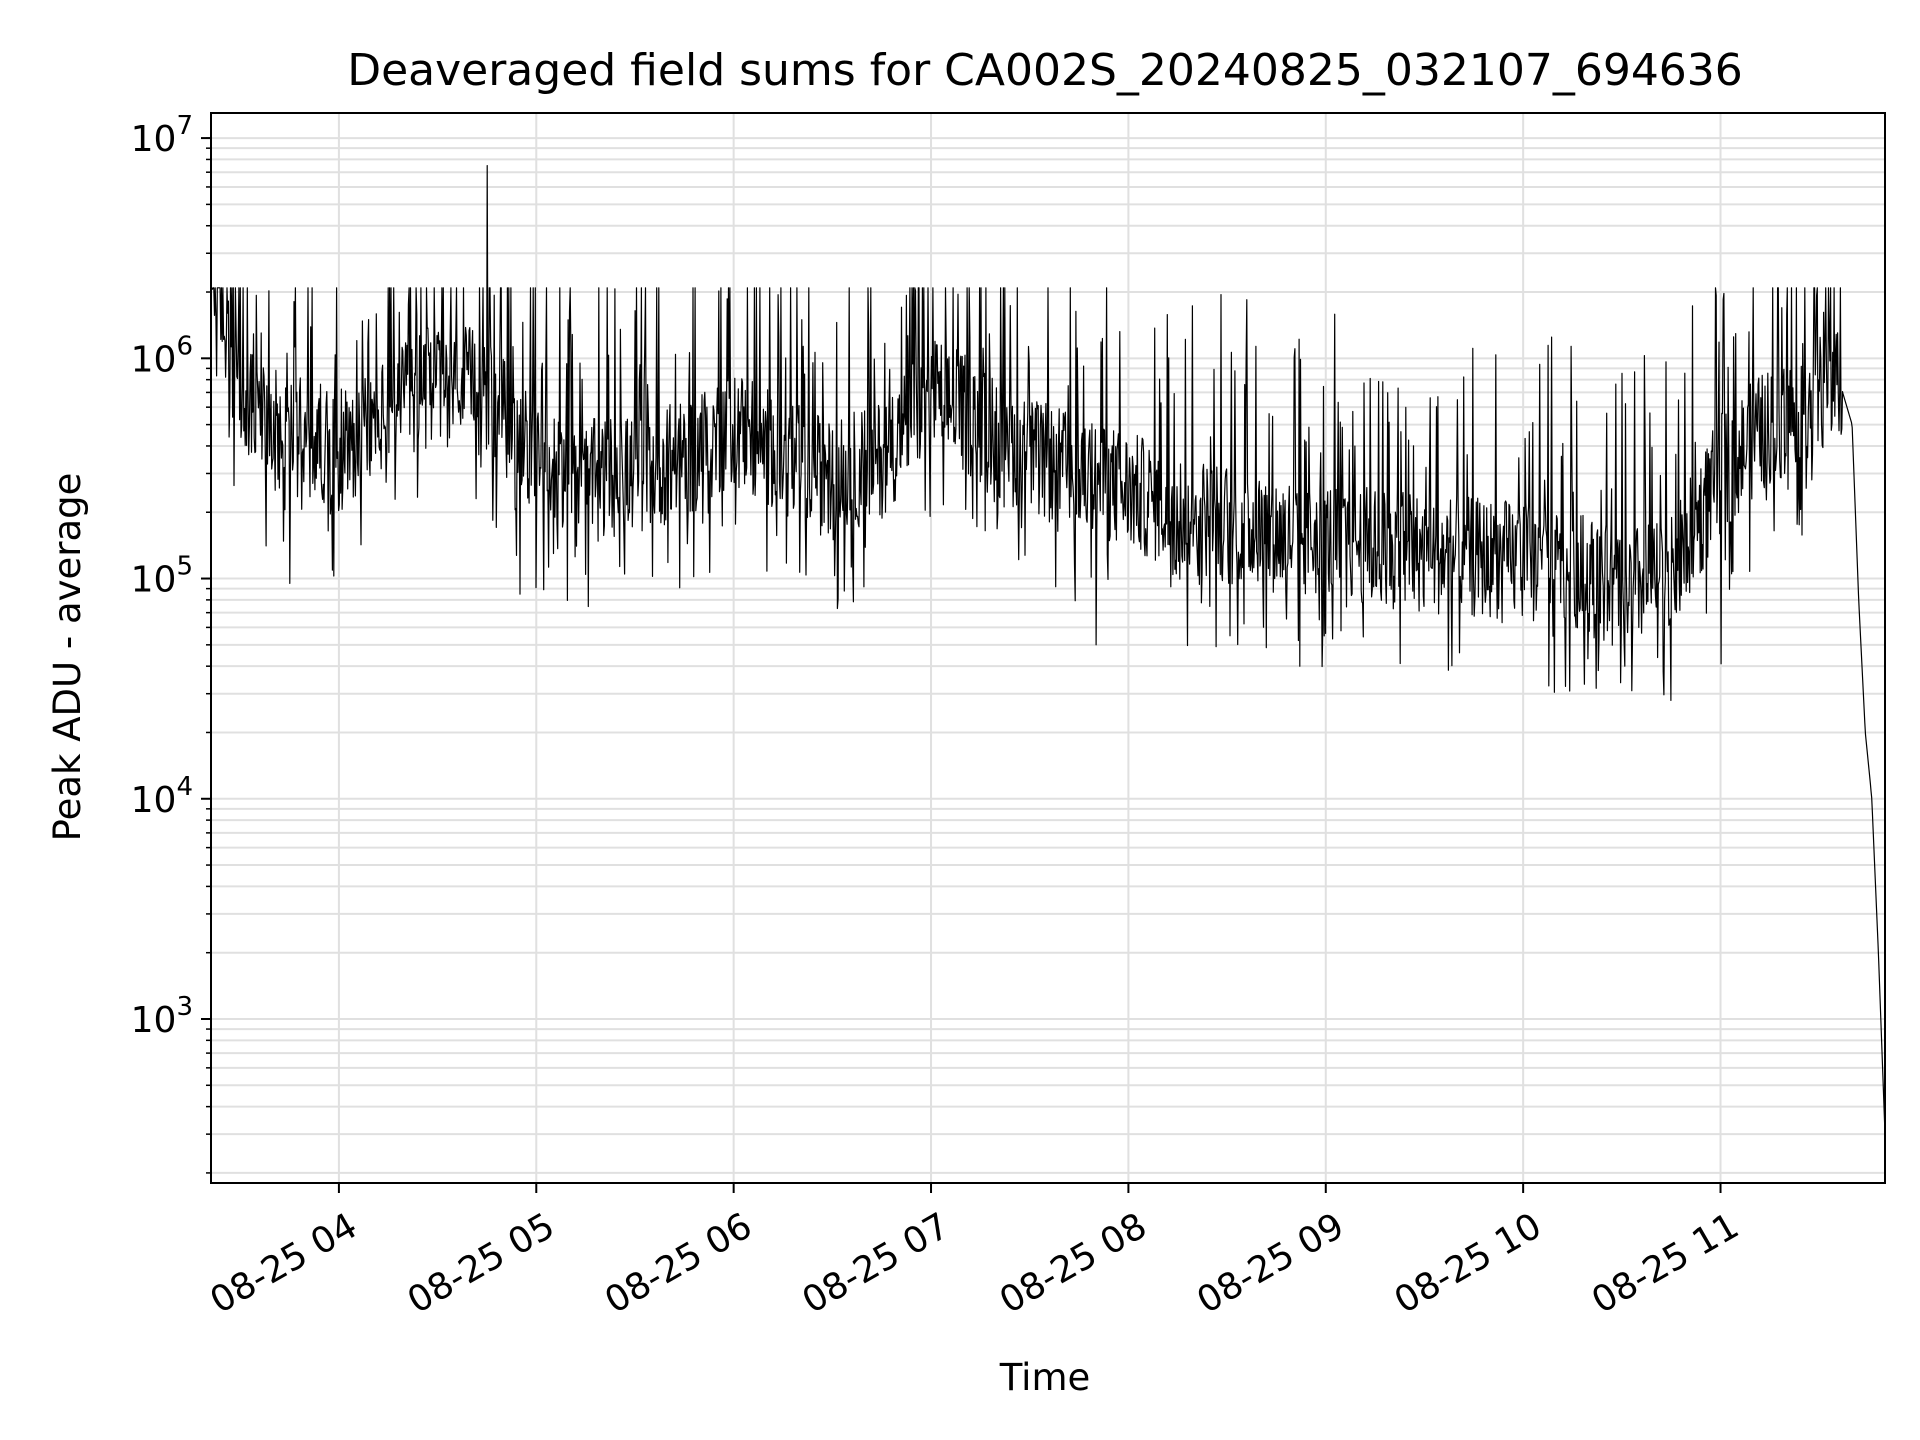 The image size is (1920, 1440). Describe the element at coordinates (184, 1007) in the screenshot. I see `y-tick-exponent: 3` at that location.